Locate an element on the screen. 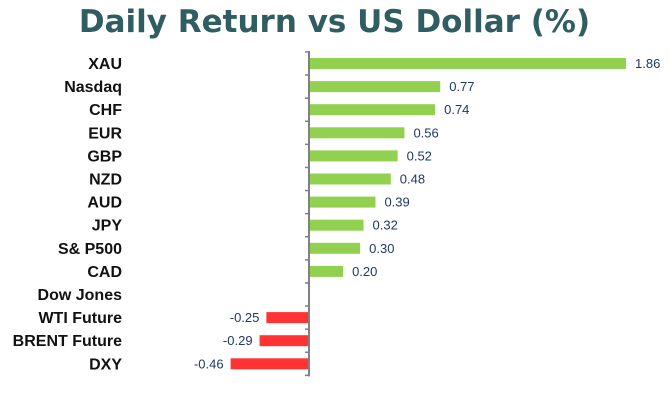  value-label-wti-future: -0.25 is located at coordinates (245, 317).